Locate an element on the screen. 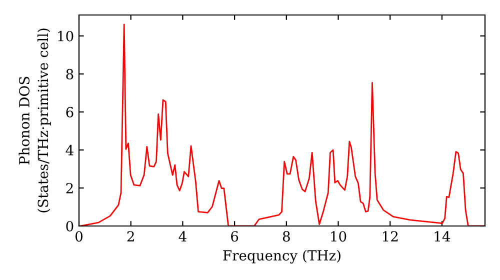 This screenshot has height=280, width=500. x-tick-label: 2 is located at coordinates (130, 236).